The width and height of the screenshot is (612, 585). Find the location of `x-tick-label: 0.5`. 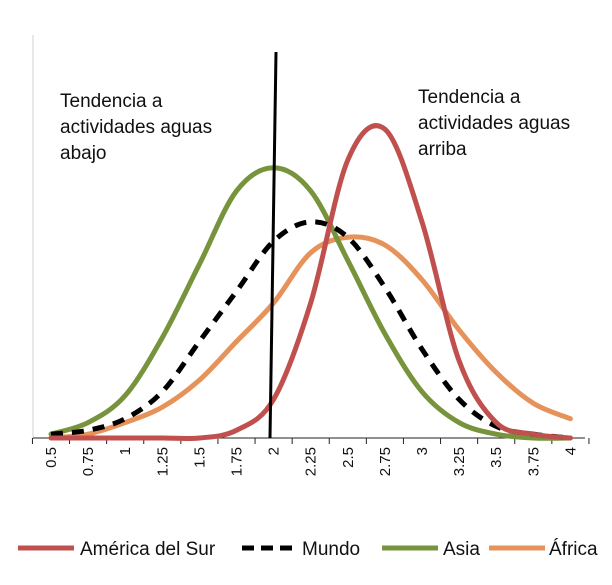

x-tick-label: 0.5 is located at coordinates (51, 457).